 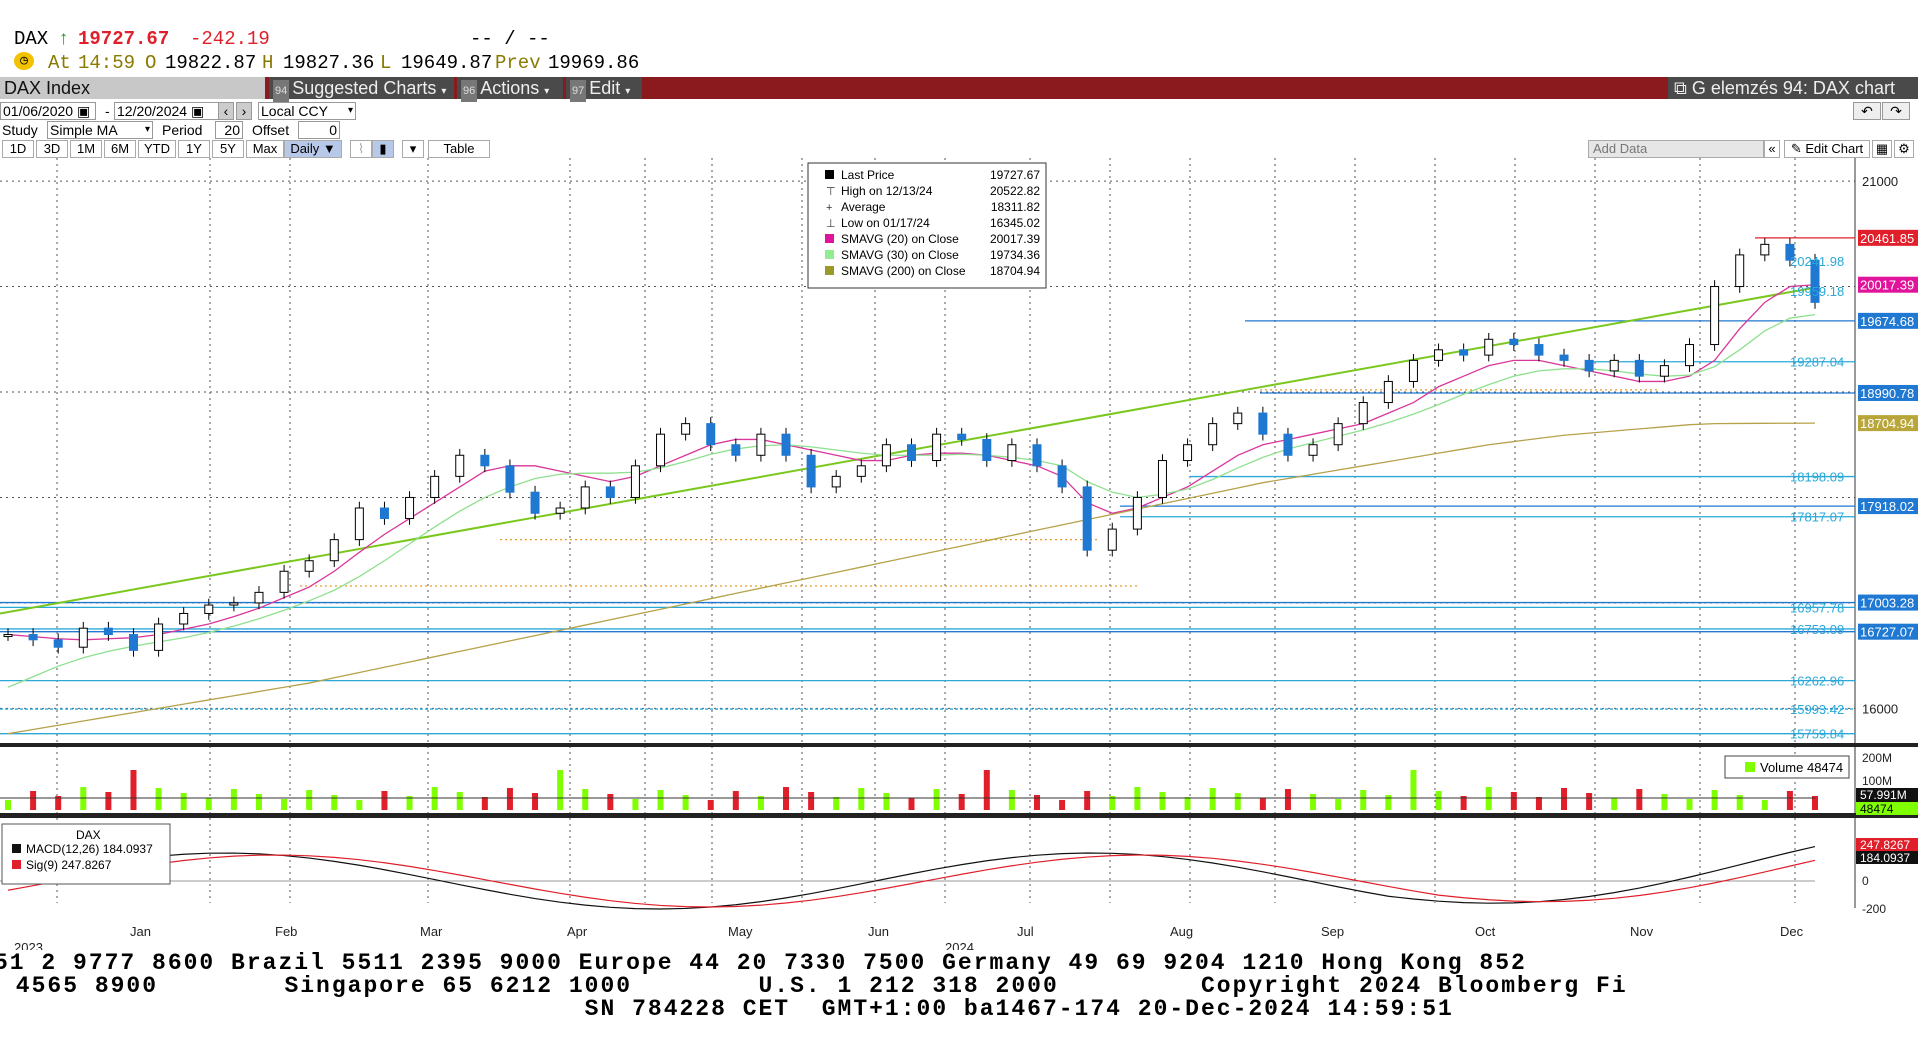 What do you see at coordinates (459, 149) in the screenshot?
I see `table-button: Table` at bounding box center [459, 149].